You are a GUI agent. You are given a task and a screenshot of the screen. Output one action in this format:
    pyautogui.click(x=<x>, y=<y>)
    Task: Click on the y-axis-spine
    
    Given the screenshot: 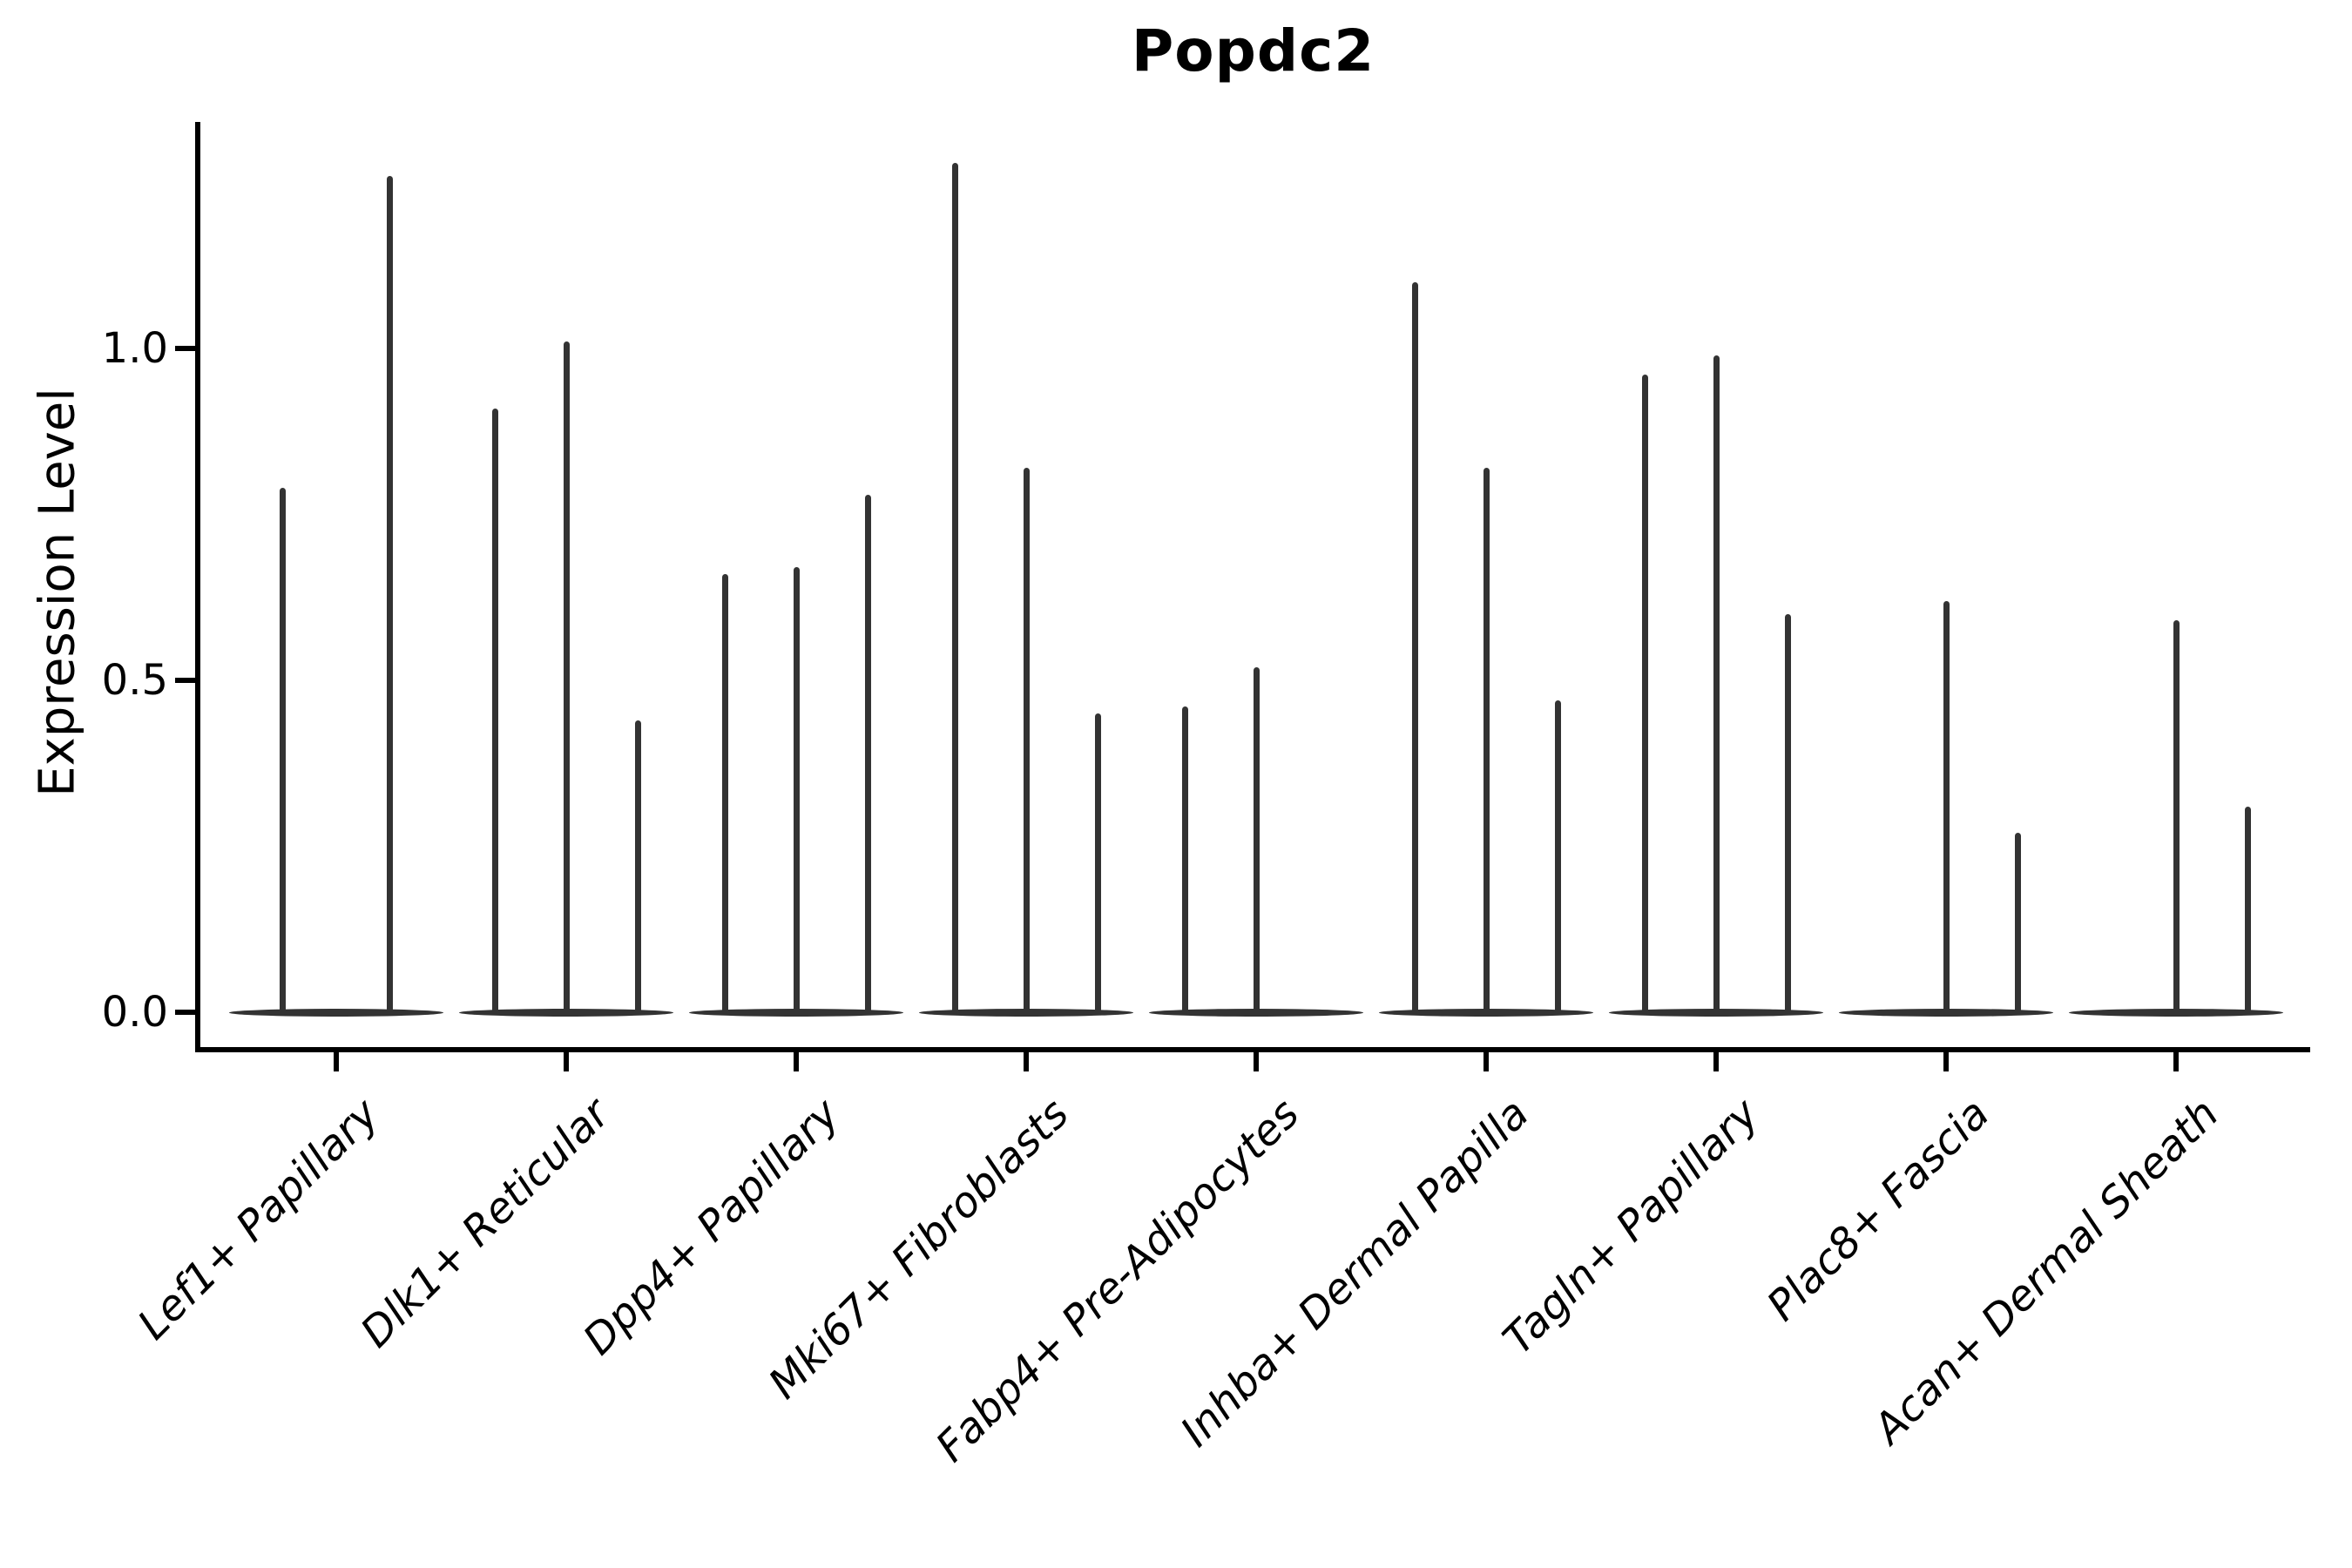 What is the action you would take?
    pyautogui.click(x=198, y=587)
    